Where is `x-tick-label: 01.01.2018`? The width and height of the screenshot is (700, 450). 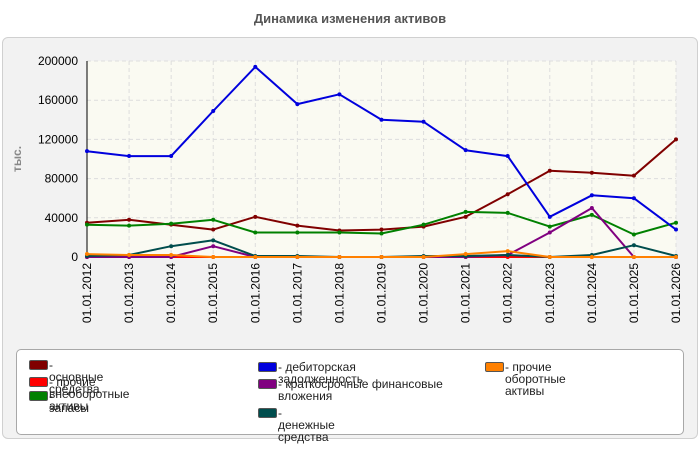
x-tick-label: 01.01.2018 is located at coordinates (339, 293).